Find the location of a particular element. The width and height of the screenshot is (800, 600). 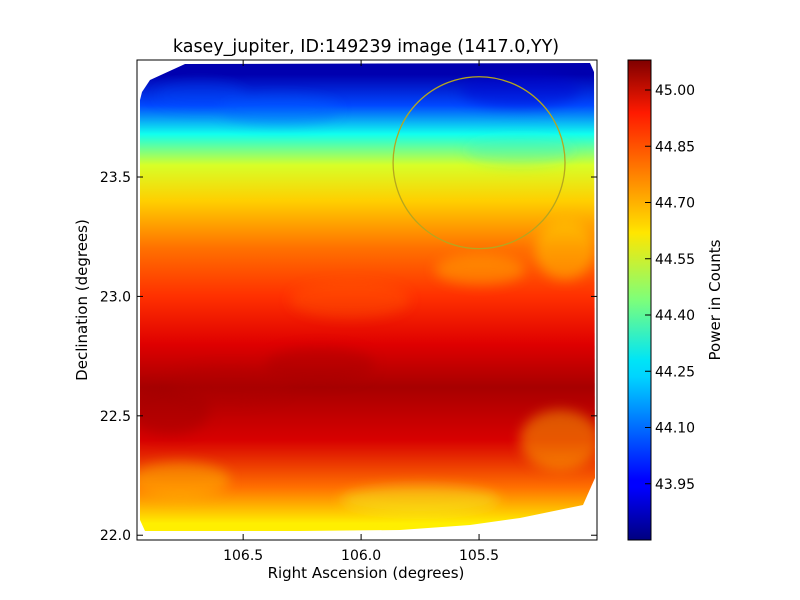

colorbar-tick-label: 44.85 is located at coordinates (675, 147).